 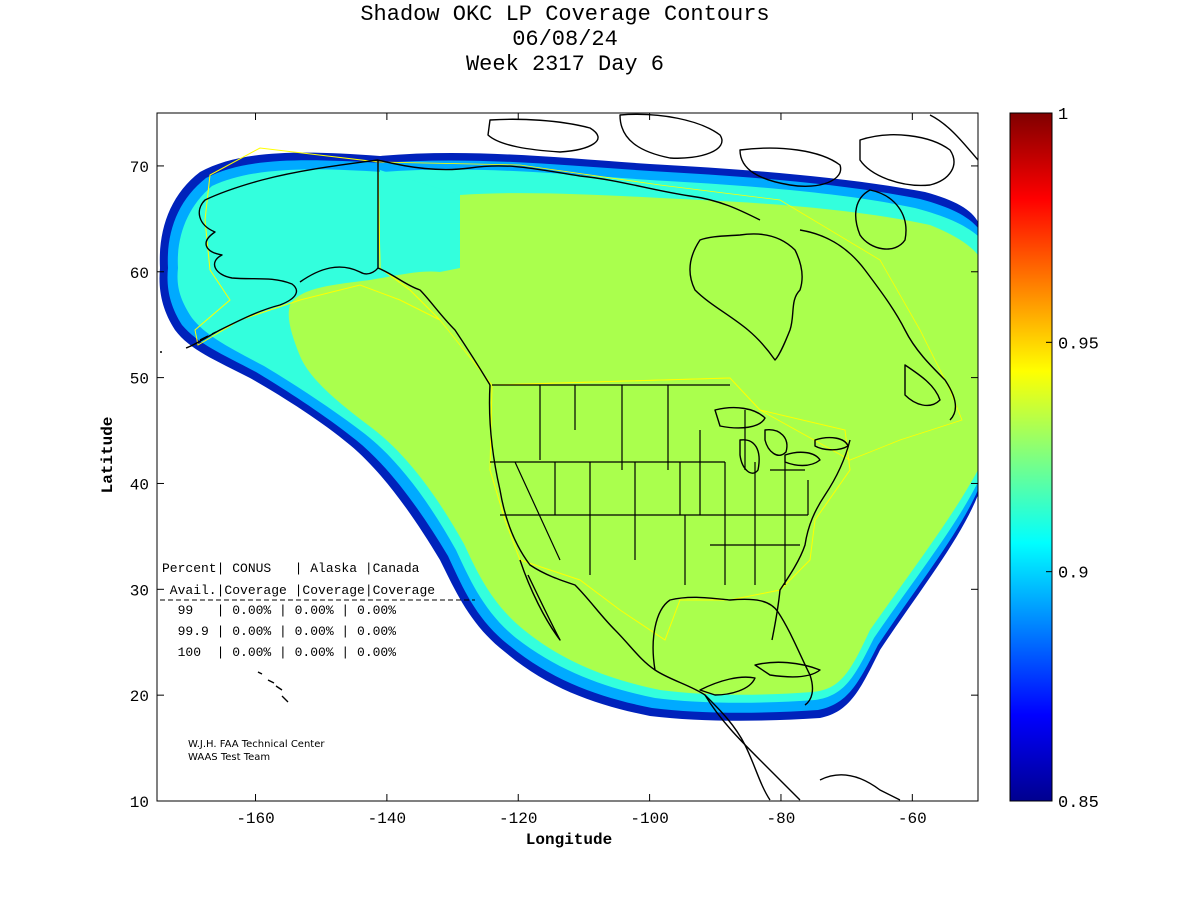 I want to click on credit-line-2: WAAS Test Team, so click(x=229, y=757).